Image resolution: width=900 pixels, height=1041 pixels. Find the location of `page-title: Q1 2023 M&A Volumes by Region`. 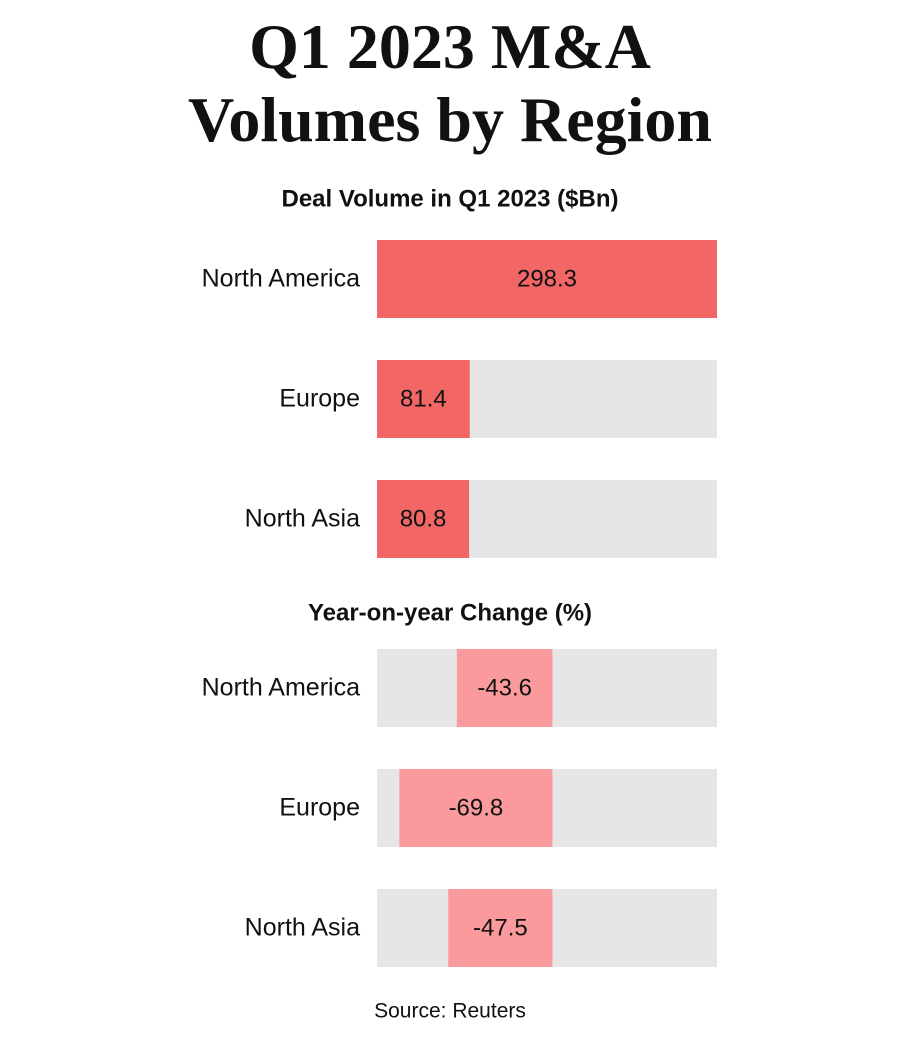

page-title: Q1 2023 M&A Volumes by Region is located at coordinates (450, 83).